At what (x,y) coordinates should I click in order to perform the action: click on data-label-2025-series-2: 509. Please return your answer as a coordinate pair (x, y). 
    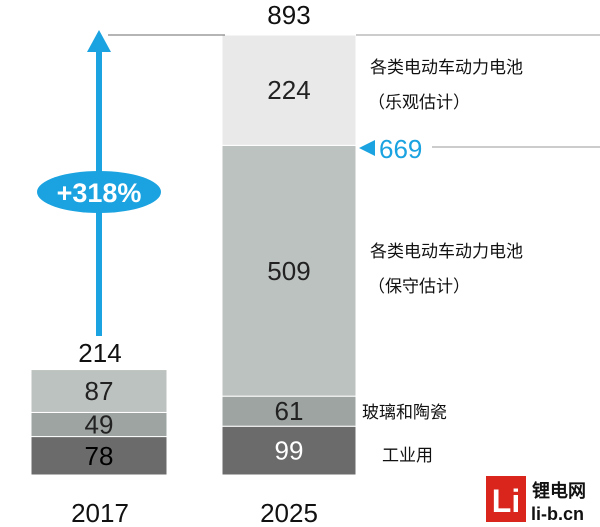
    Looking at the image, I should click on (288, 271).